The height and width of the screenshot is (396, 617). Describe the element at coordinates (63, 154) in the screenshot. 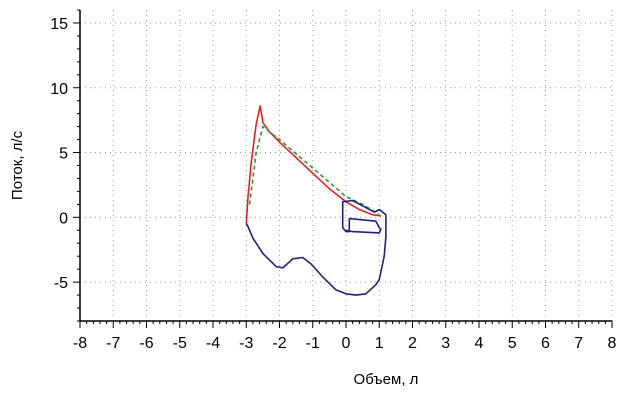

I see `y-tick-label: 5` at that location.